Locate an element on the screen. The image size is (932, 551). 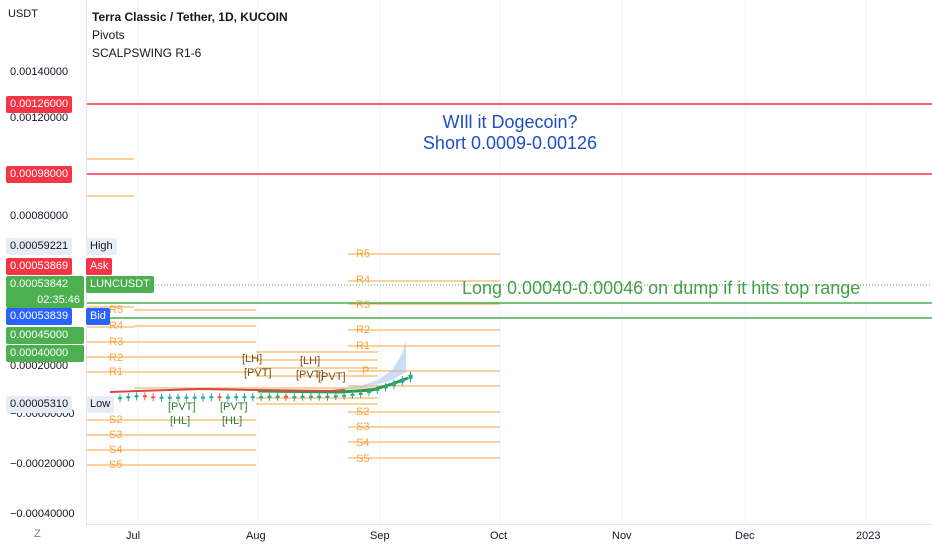
time-label: Nov is located at coordinates (622, 536).